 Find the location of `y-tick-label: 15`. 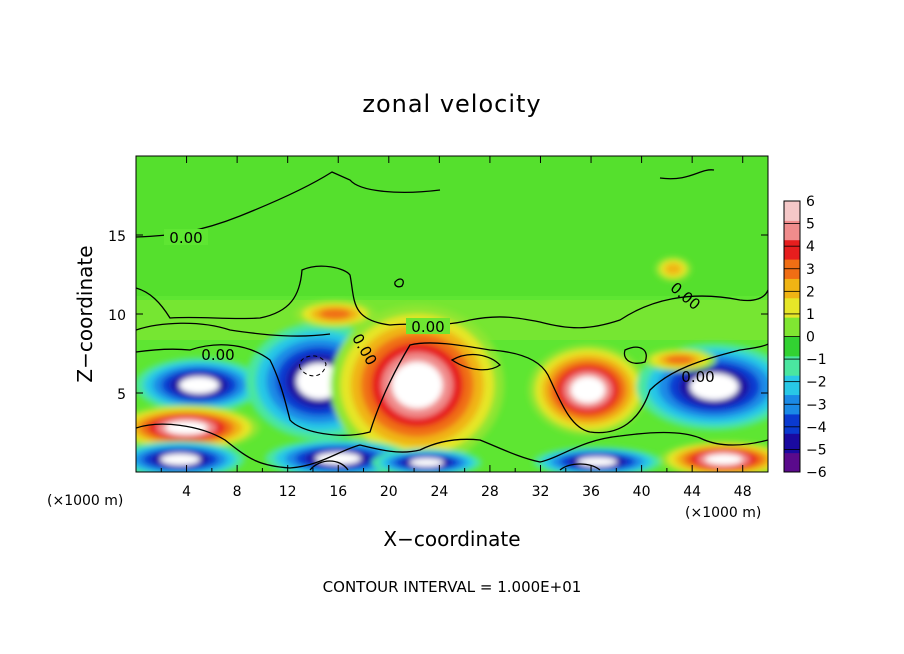

y-tick-label: 15 is located at coordinates (117, 237).